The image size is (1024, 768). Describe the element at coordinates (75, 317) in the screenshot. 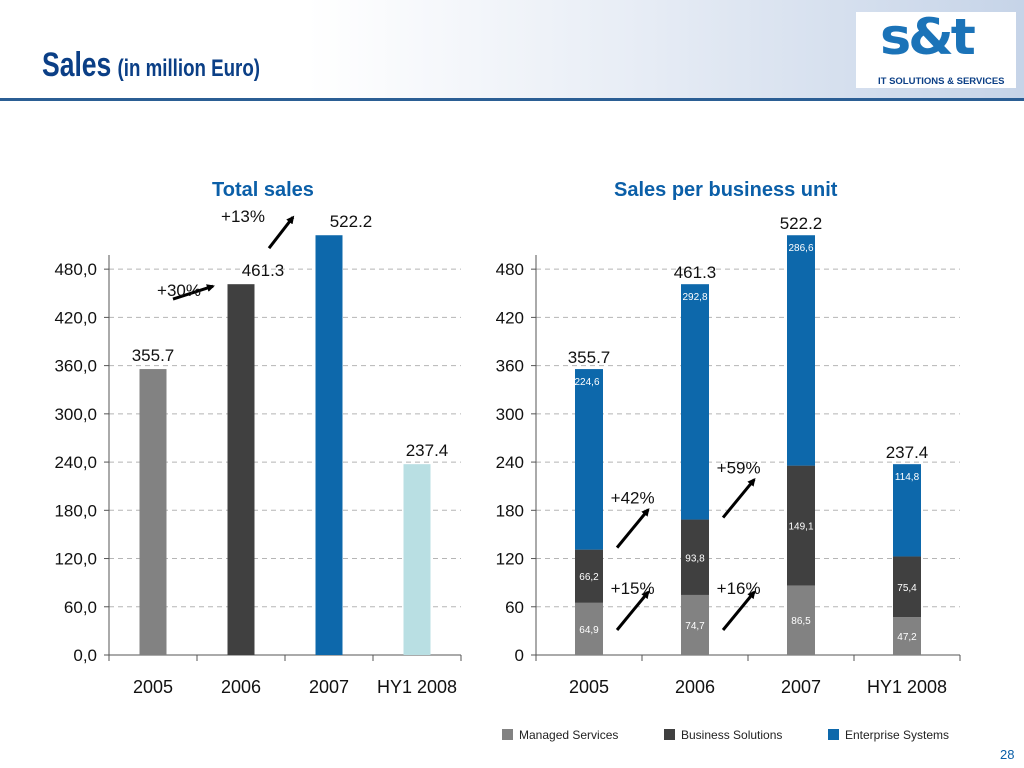

I see `y-tick-label: 420,0` at that location.